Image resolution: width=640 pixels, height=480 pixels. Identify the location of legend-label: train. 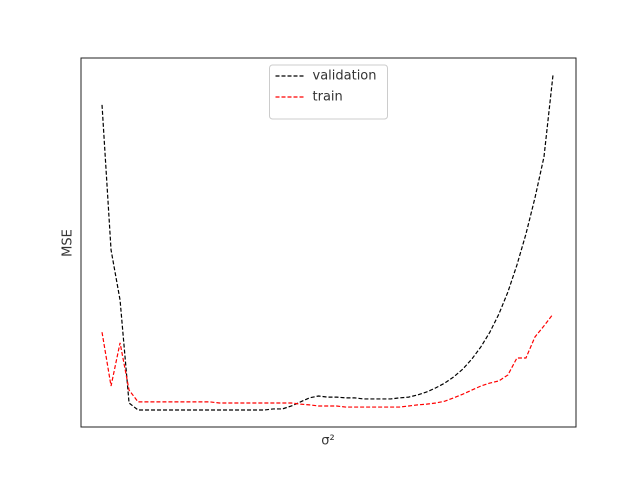
(328, 97).